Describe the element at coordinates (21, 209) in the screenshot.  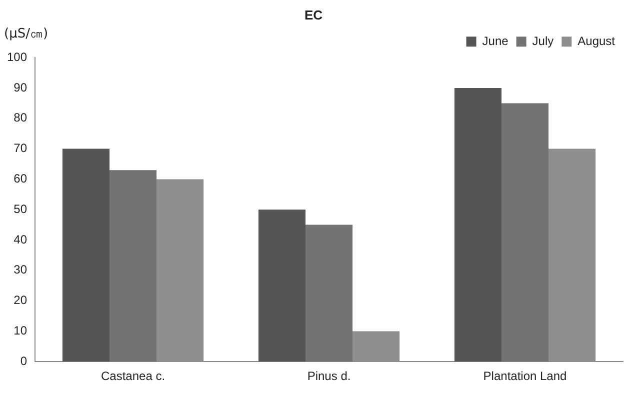
I see `y-tick-label: 50` at that location.